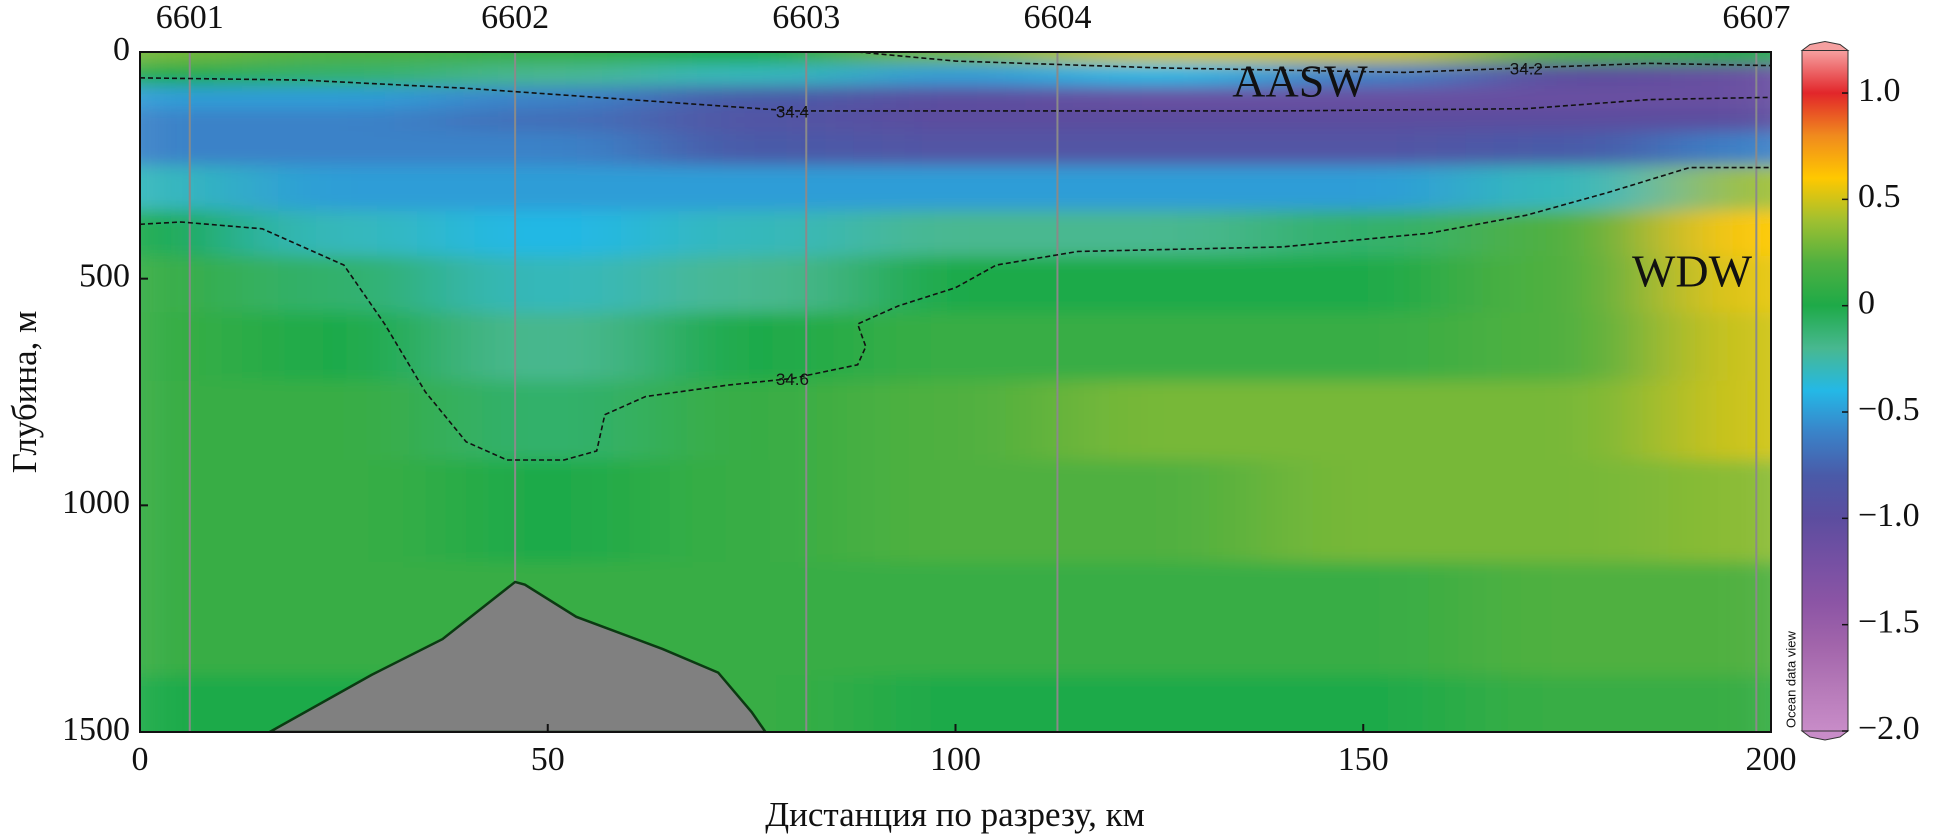  Describe the element at coordinates (1879, 90) in the screenshot. I see `colorbar-tick-label: 1.0` at that location.